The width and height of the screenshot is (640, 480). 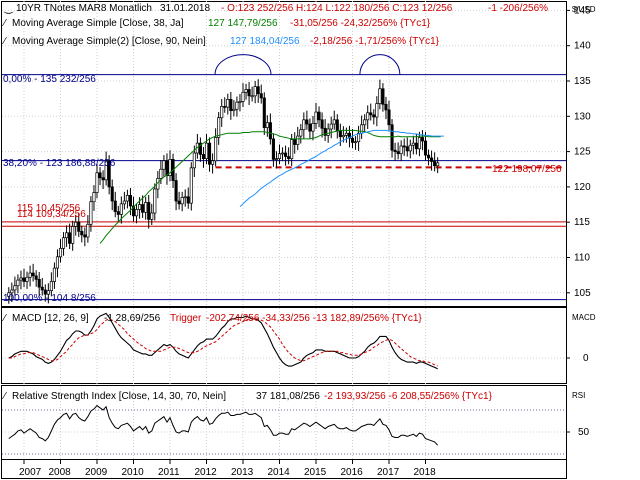 What do you see at coordinates (60, 472) in the screenshot?
I see `xtick-label: 2008` at bounding box center [60, 472].